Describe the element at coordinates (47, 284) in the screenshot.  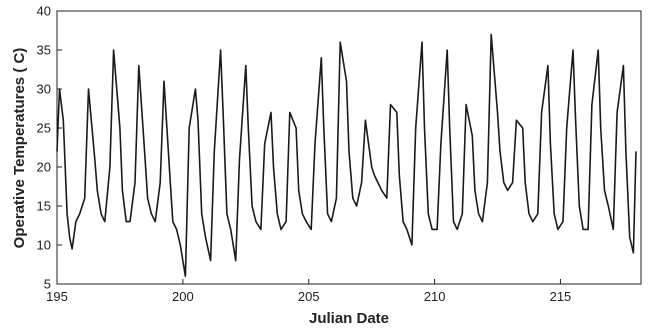
I see `y-tick-label: 5` at that location.